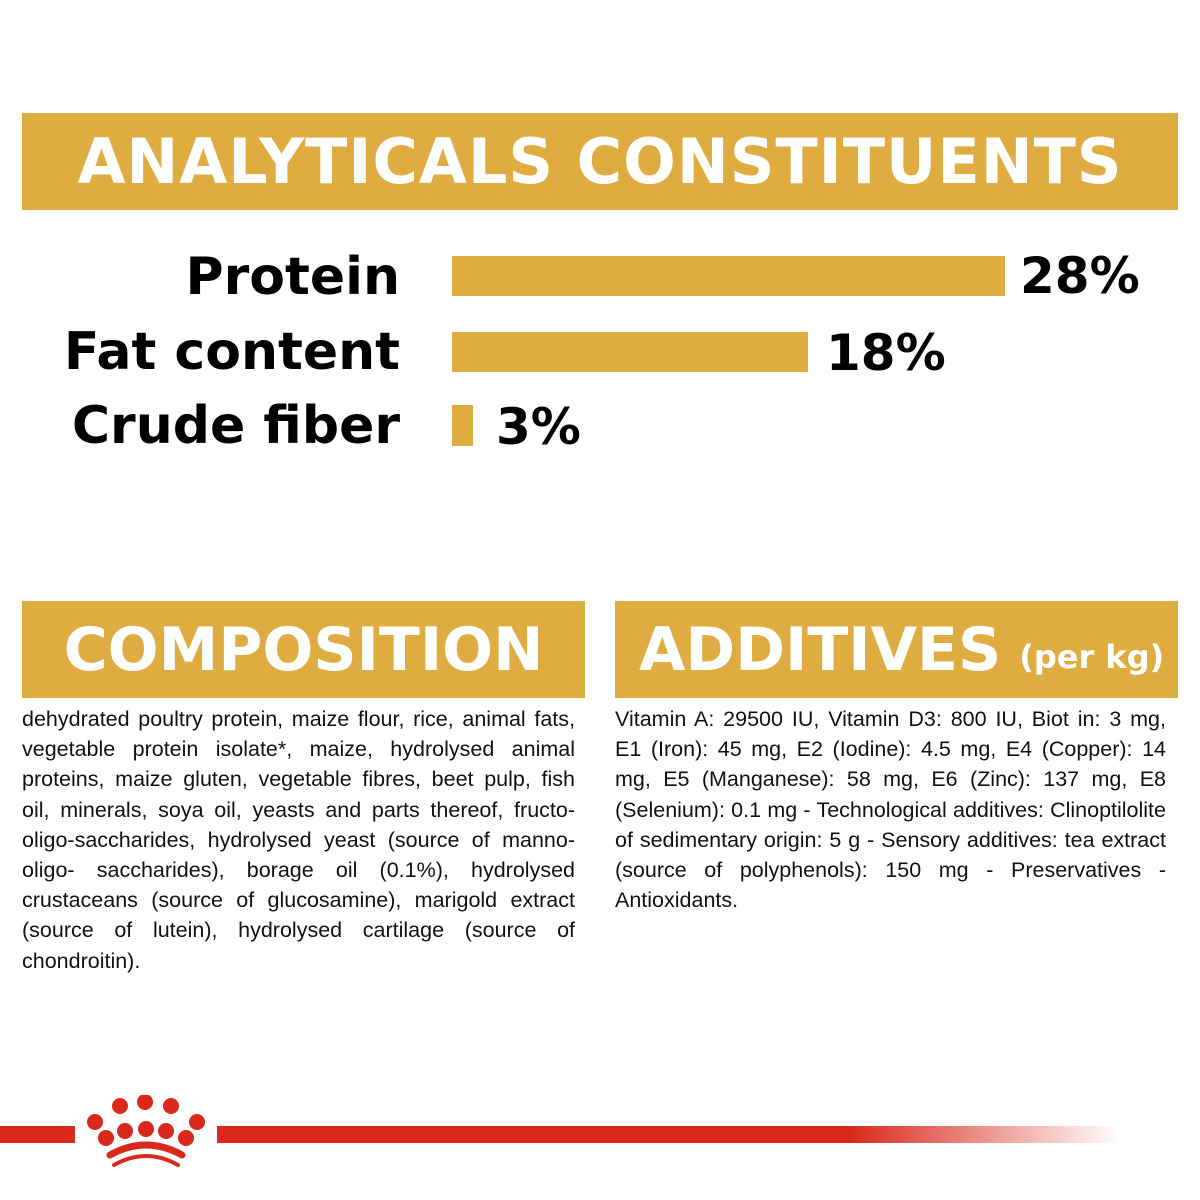 This screenshot has width=1200, height=1200. I want to click on additives-subtitle: (per kg), so click(1092, 656).